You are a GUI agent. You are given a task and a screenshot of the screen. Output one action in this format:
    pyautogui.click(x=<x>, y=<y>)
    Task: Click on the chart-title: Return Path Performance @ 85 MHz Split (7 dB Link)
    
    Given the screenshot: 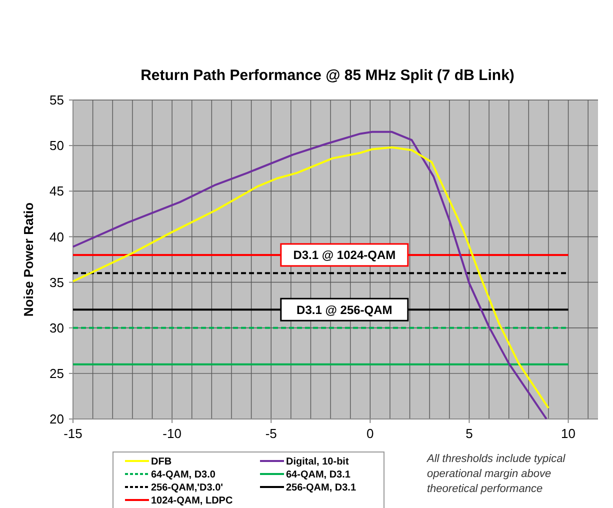 What is the action you would take?
    pyautogui.click(x=327, y=75)
    